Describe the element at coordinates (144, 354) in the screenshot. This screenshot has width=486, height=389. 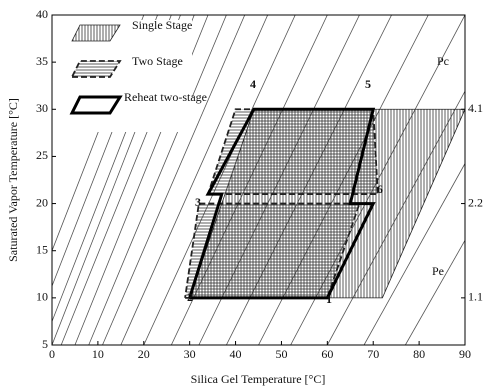
I see `x-tick-label: 20` at that location.